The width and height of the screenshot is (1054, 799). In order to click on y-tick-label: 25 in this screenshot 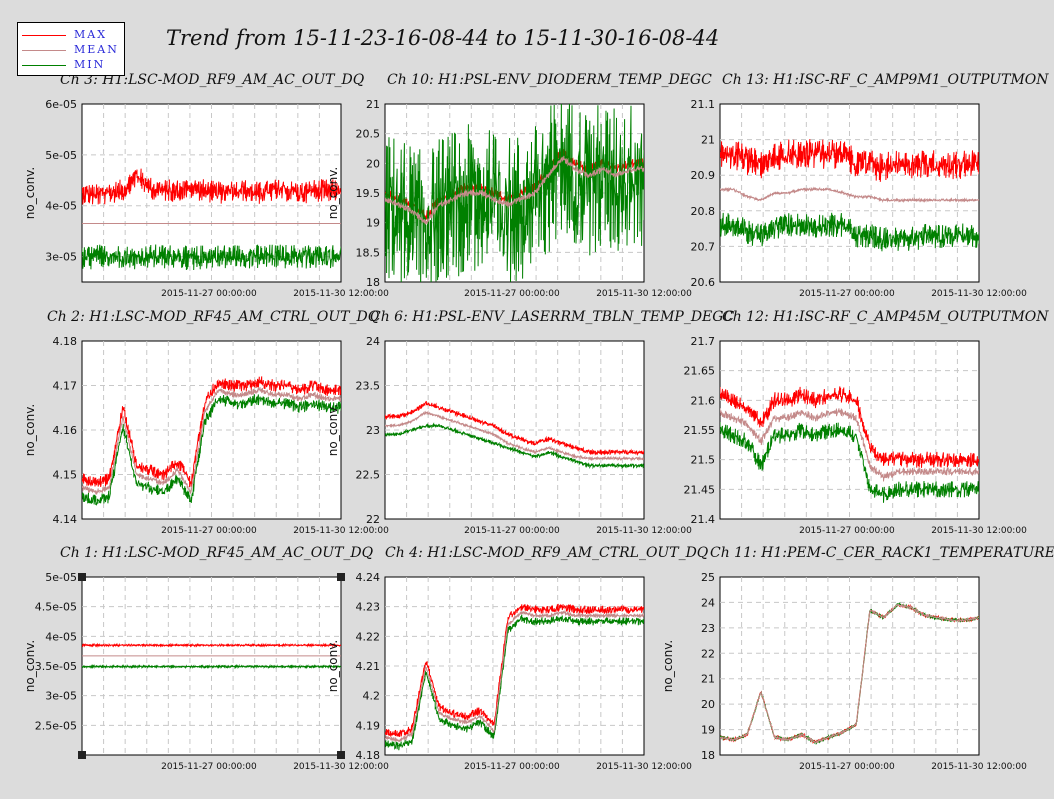, I will do `click(708, 577)`.